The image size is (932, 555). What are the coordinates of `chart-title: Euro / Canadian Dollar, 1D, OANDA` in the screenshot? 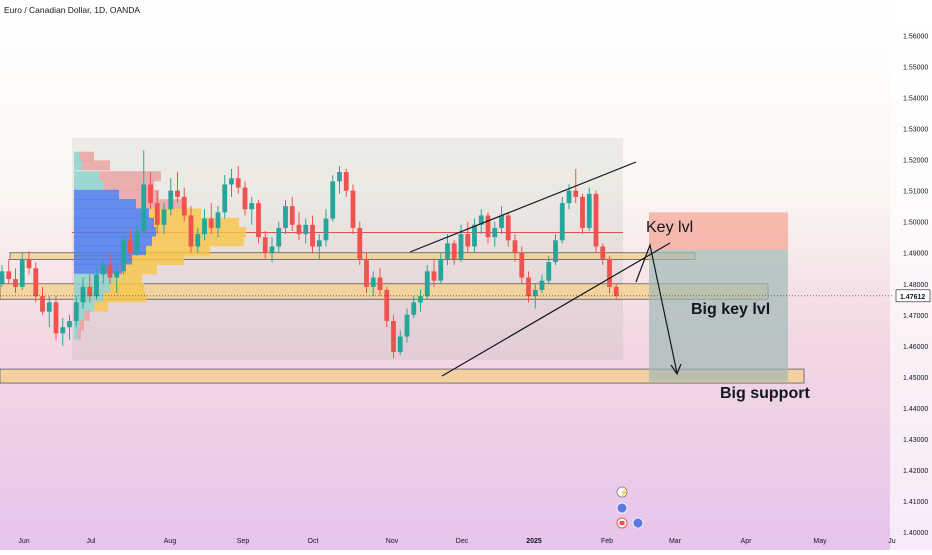 It's located at (72, 10).